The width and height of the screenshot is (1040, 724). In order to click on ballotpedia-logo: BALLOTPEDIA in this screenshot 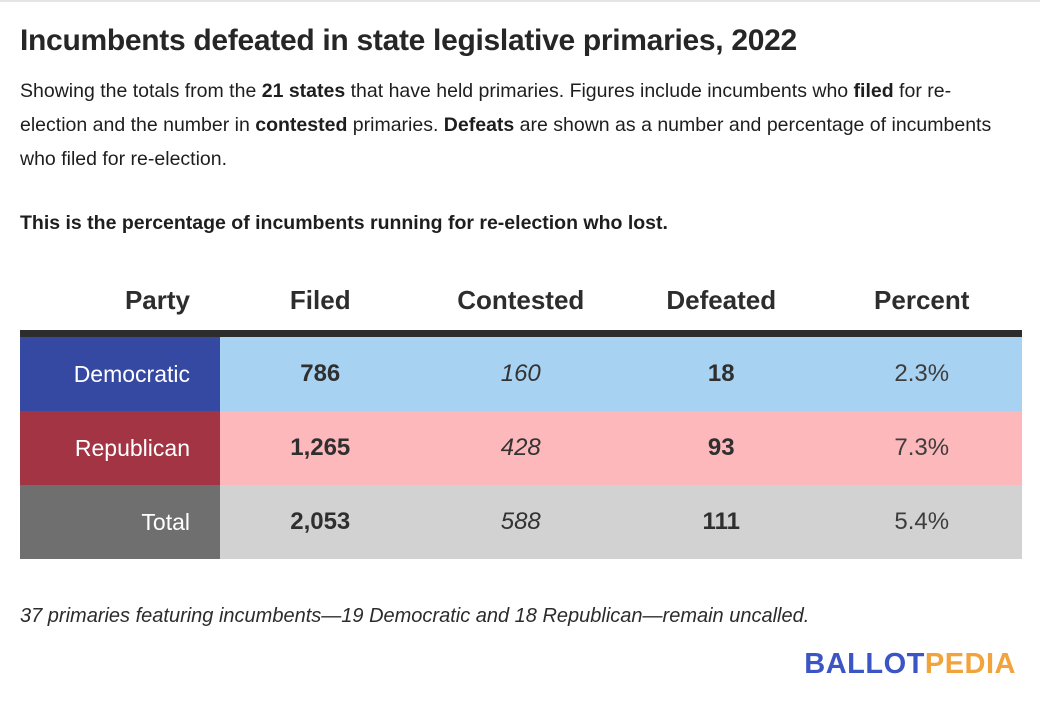, I will do `click(910, 664)`.